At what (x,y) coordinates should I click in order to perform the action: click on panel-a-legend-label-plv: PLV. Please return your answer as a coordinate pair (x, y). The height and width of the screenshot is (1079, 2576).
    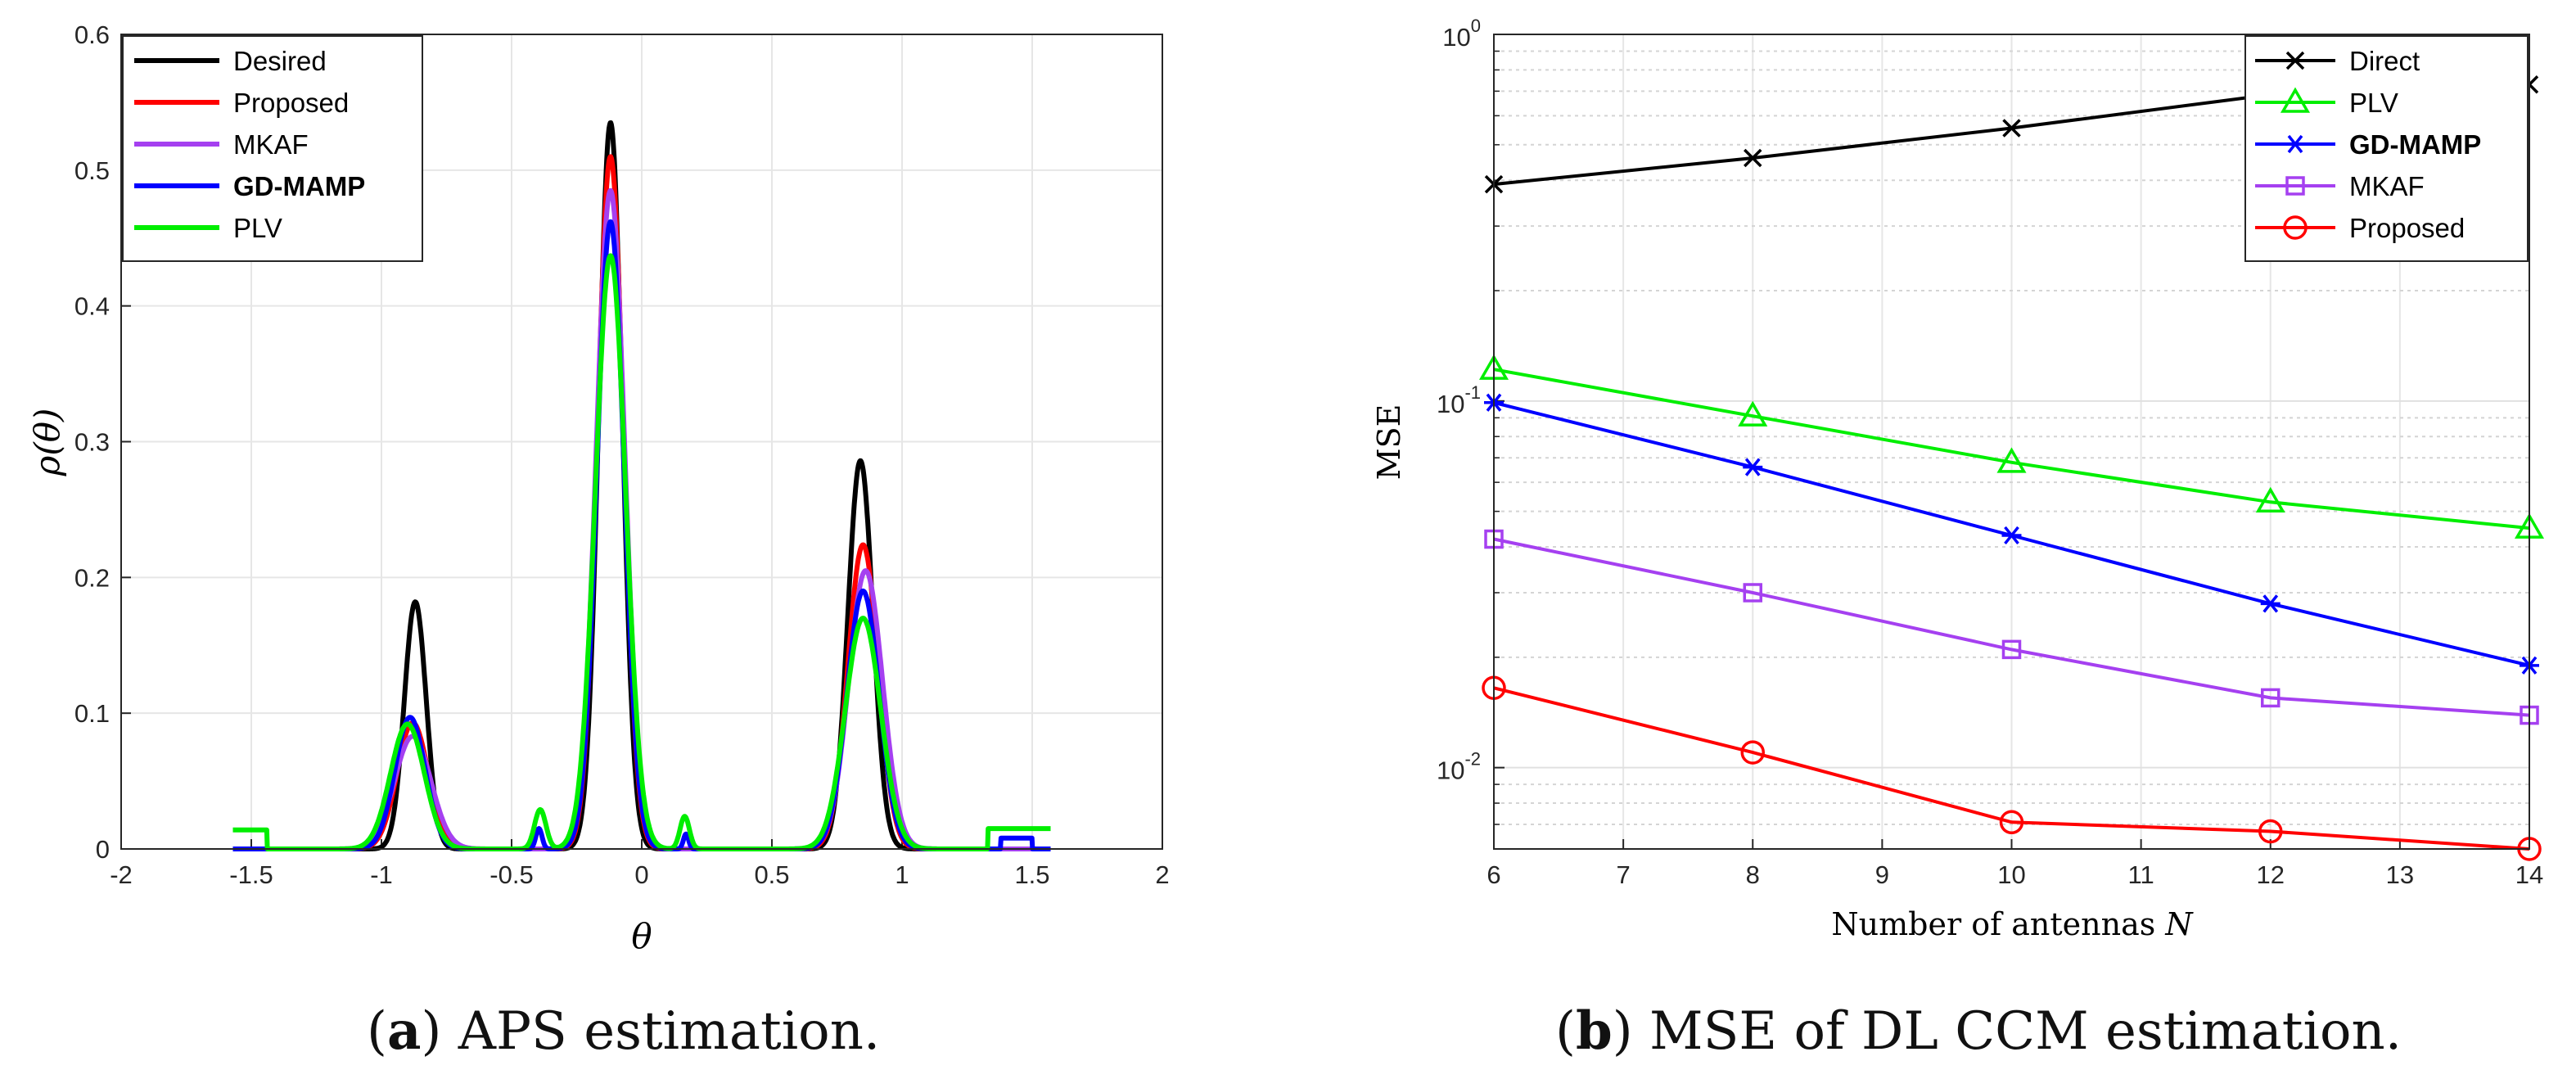
    Looking at the image, I should click on (257, 228).